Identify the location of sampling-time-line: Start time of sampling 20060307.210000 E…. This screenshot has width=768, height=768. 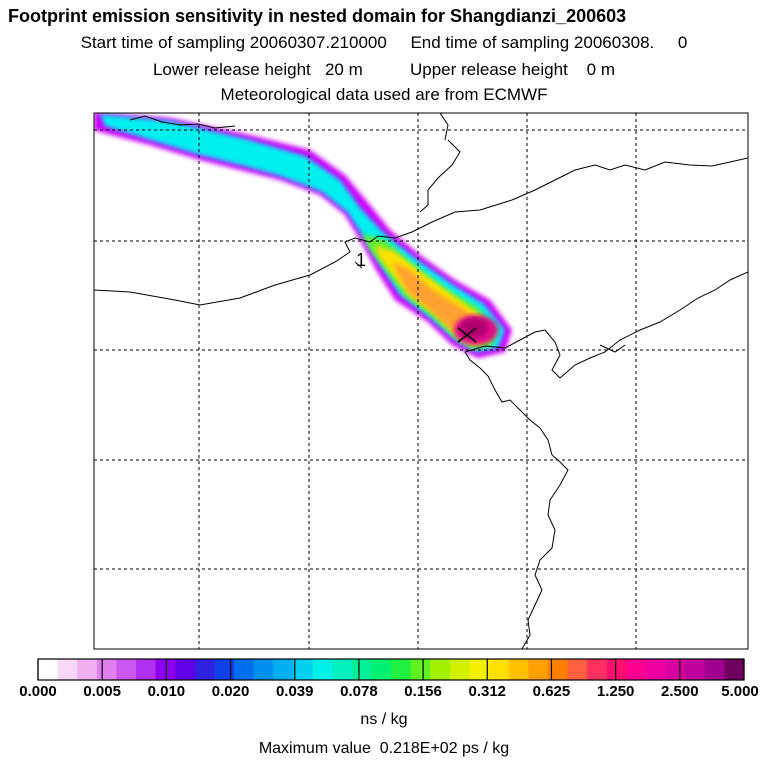
(384, 42).